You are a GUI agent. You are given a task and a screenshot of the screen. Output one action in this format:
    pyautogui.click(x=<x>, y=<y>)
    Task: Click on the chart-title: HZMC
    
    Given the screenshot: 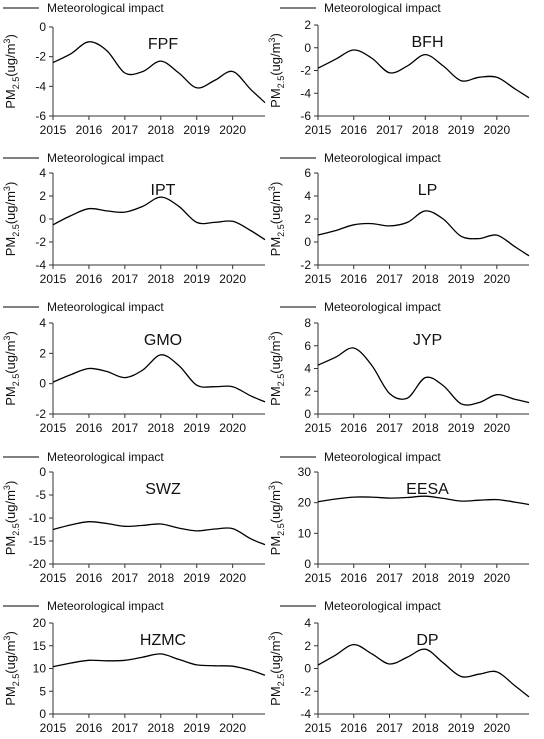 What is the action you would take?
    pyautogui.click(x=163, y=640)
    